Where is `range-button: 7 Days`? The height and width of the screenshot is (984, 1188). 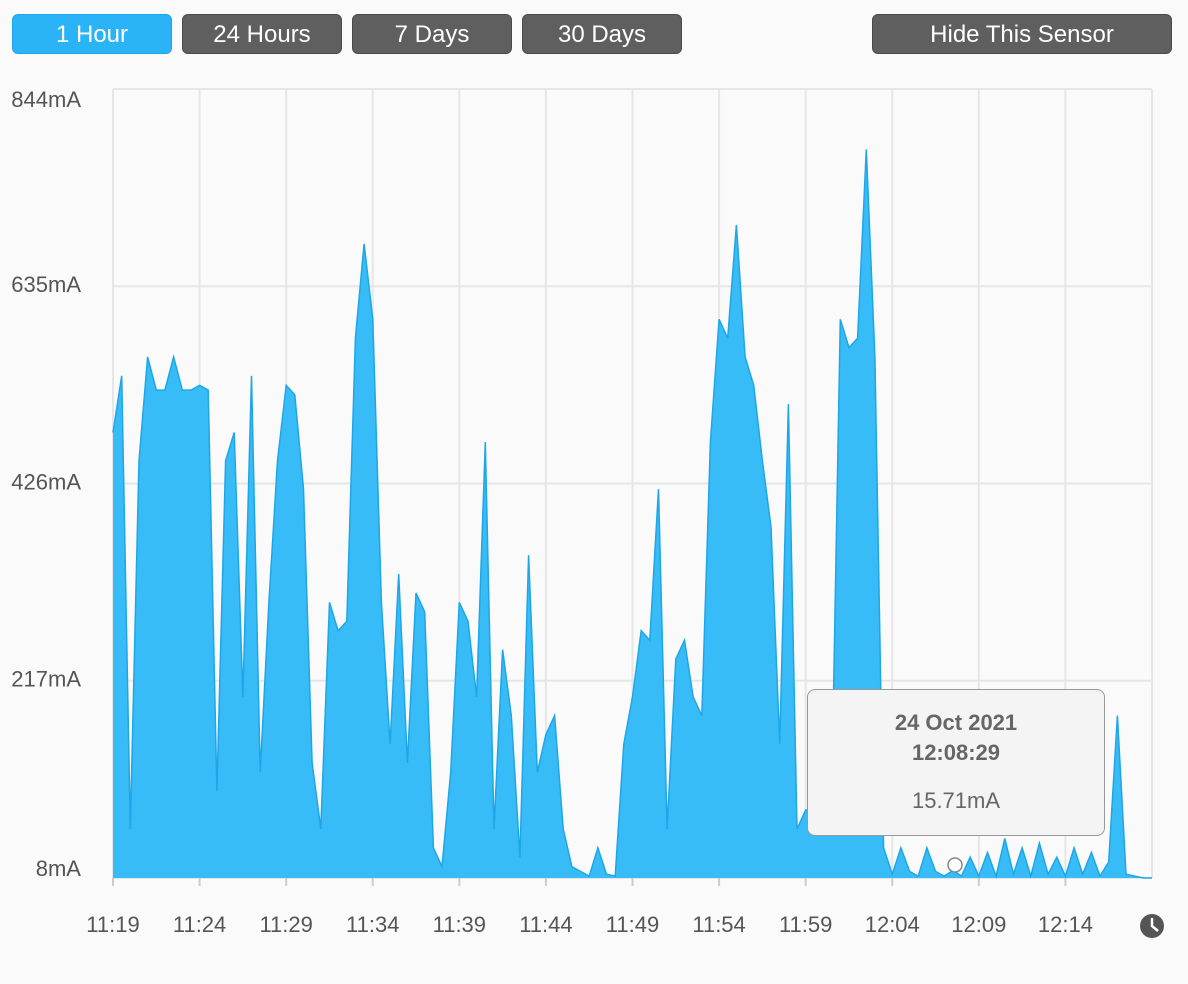 range-button: 7 Days is located at coordinates (432, 34).